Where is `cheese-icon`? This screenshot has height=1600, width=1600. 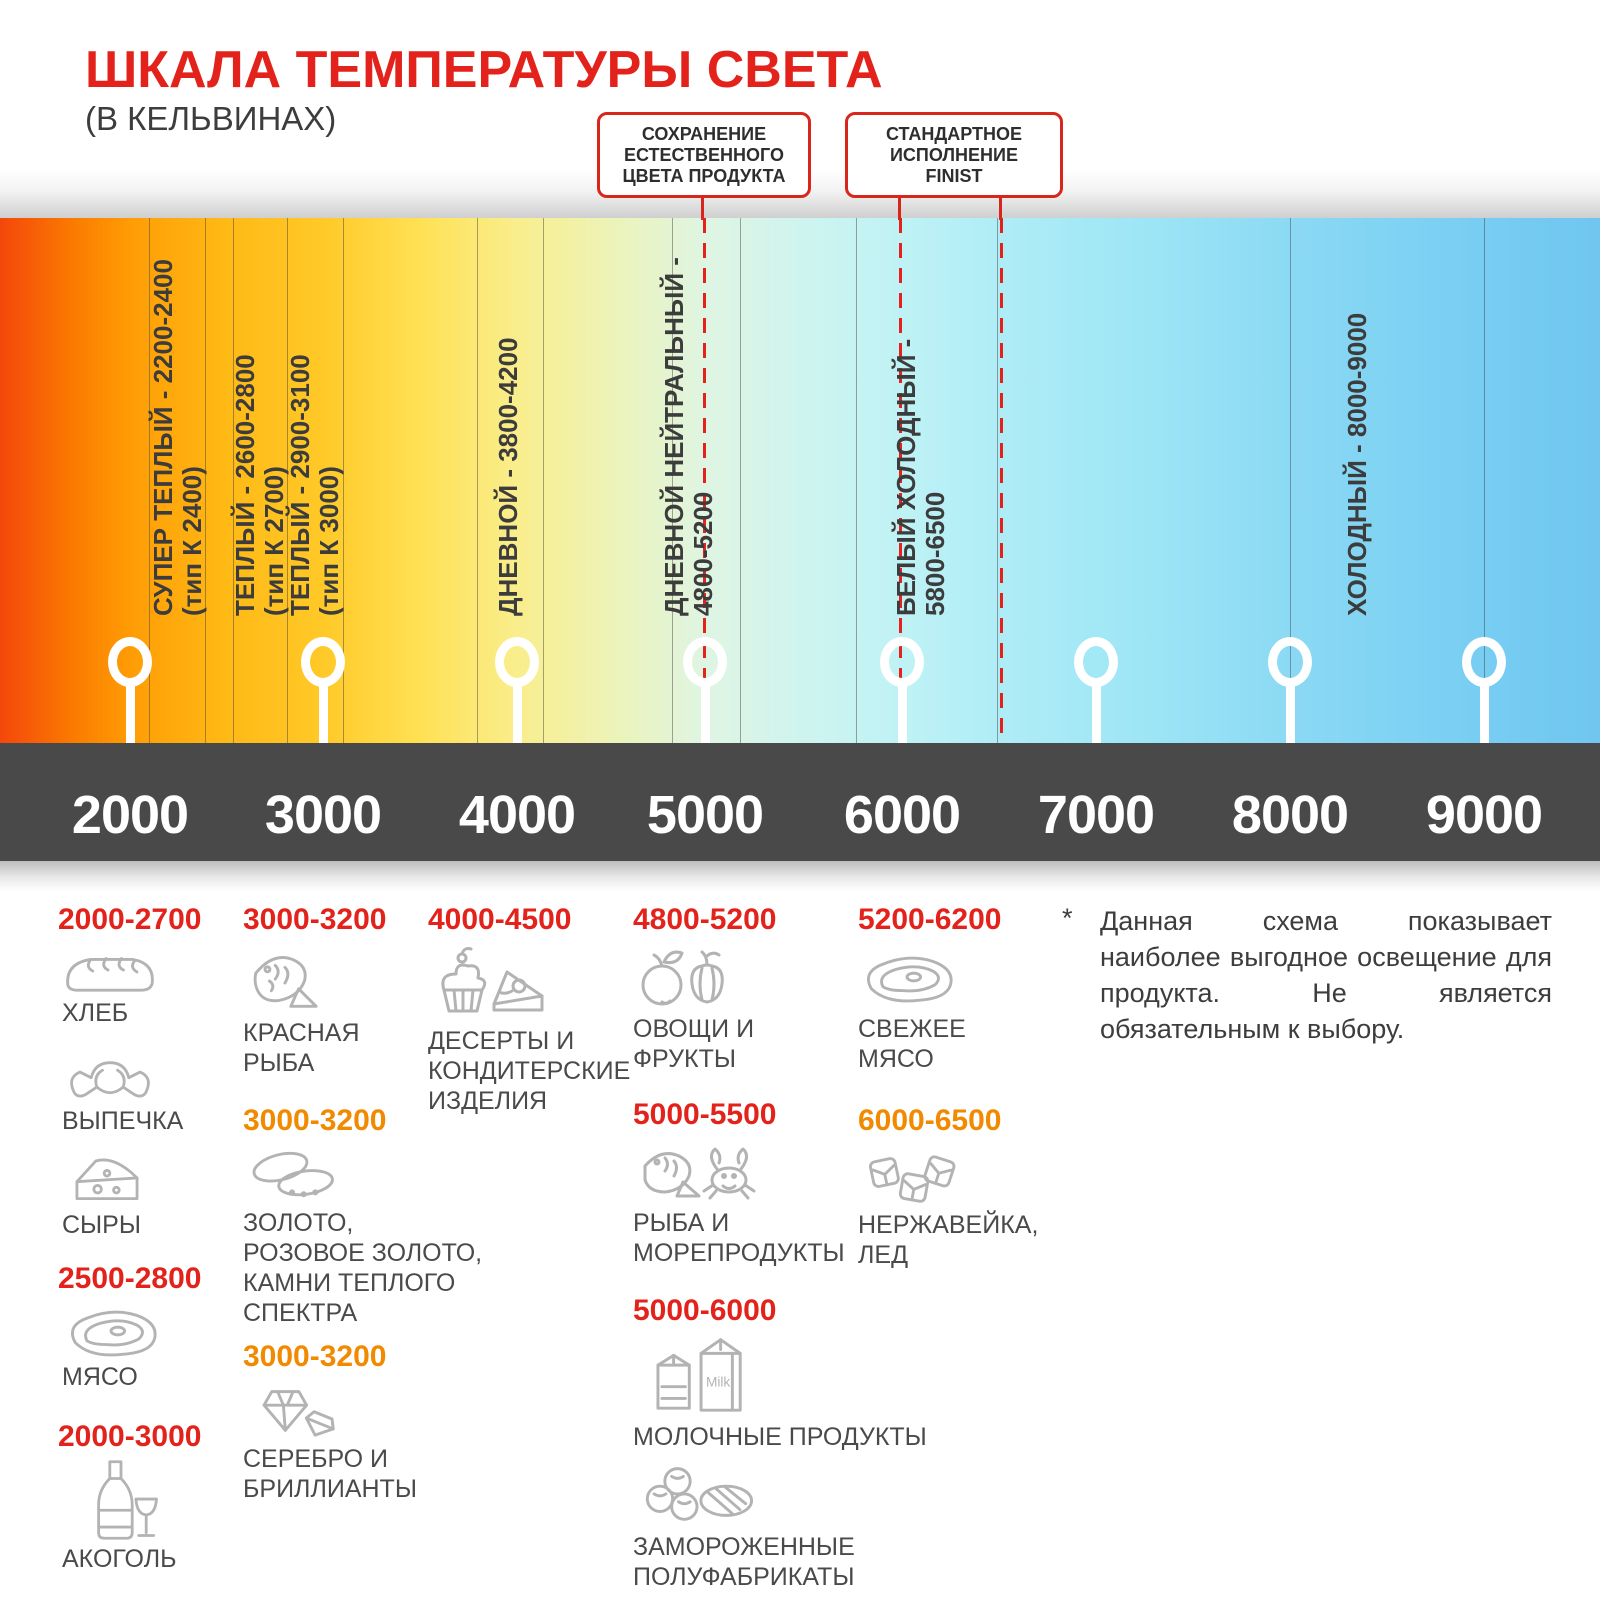 cheese-icon is located at coordinates (107, 1179).